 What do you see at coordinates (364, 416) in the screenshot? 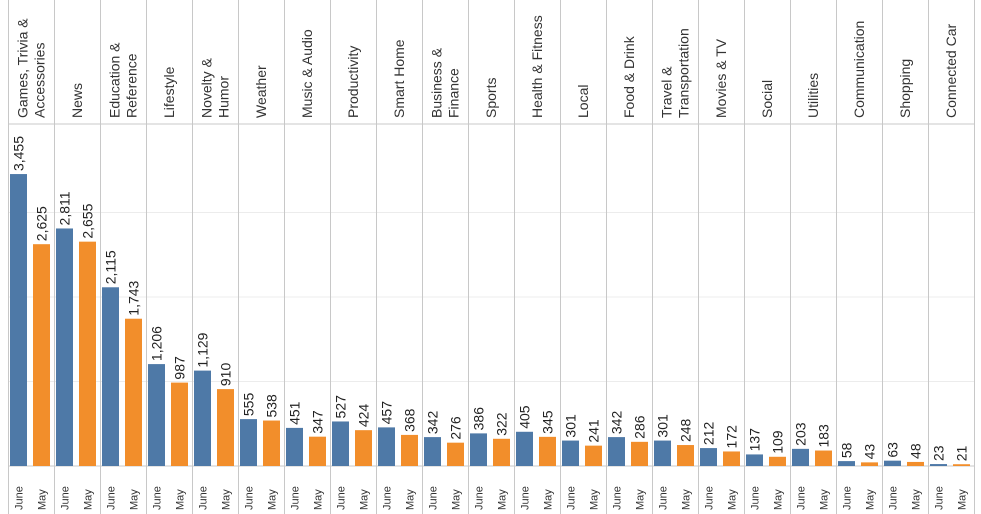
I see `value-label: 424` at bounding box center [364, 416].